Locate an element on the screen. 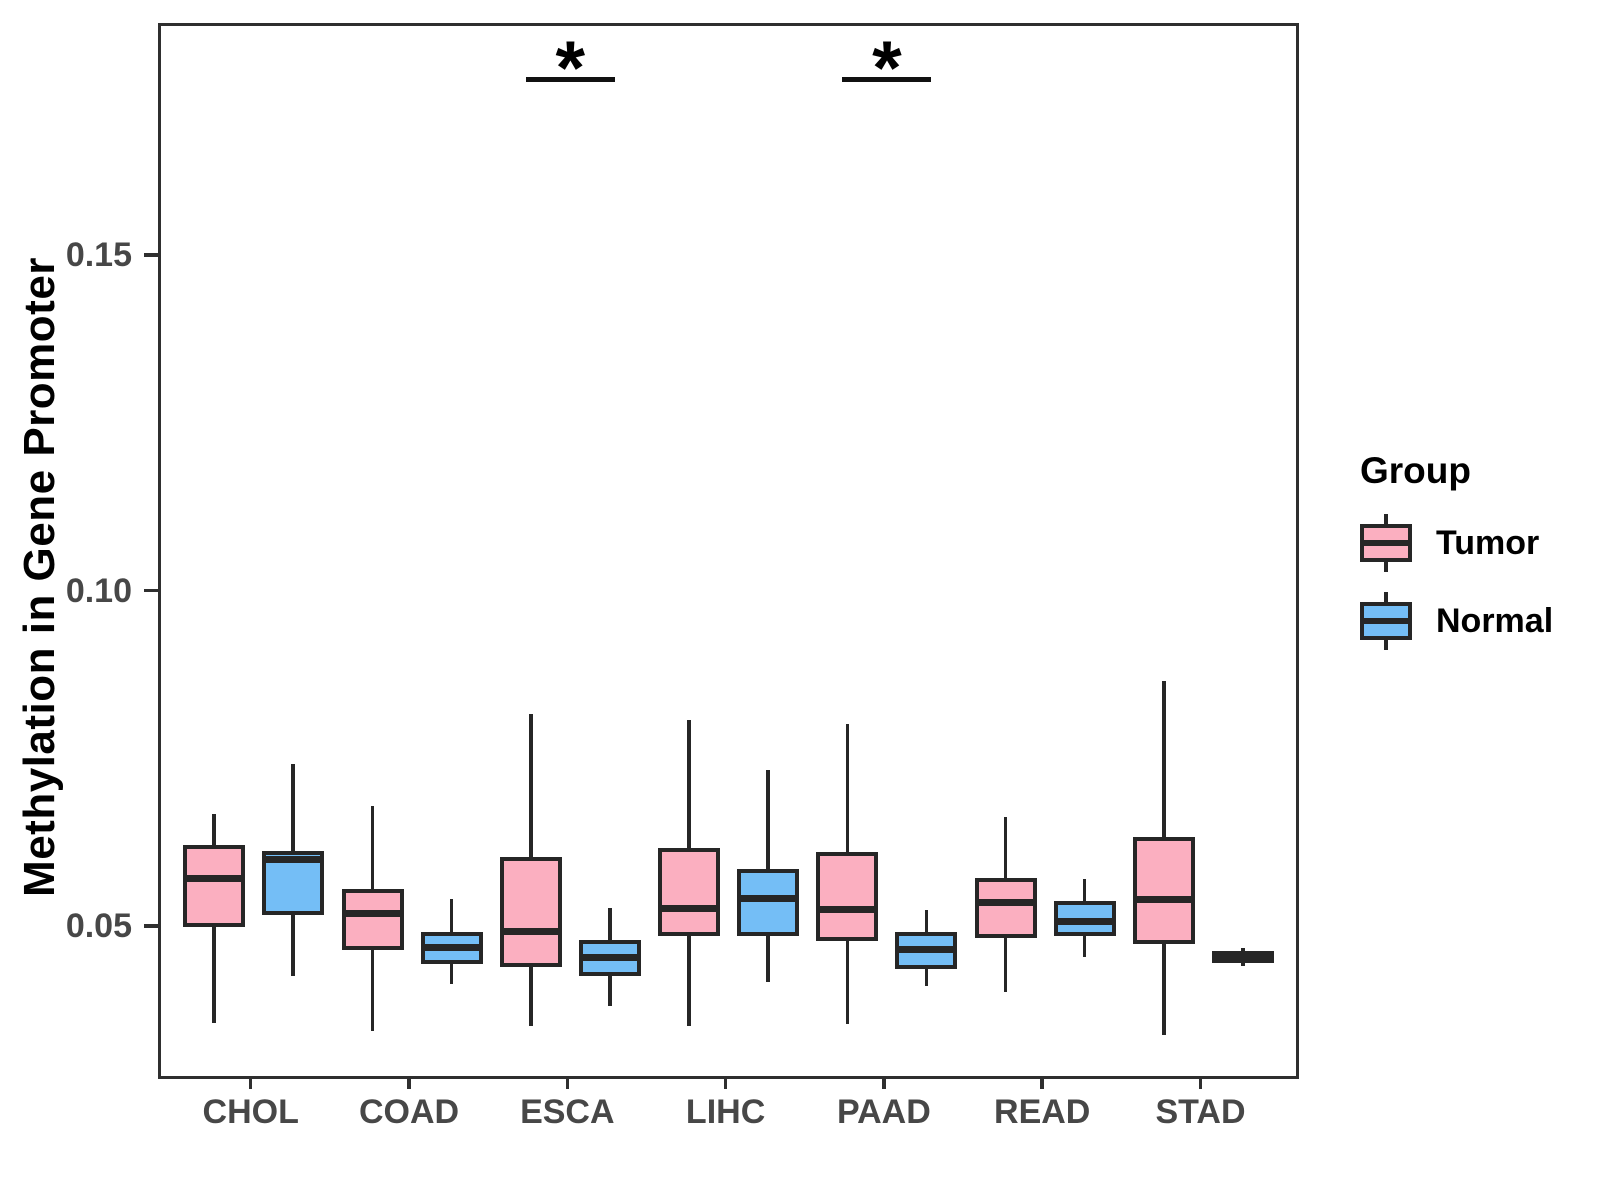 Image resolution: width=1600 pixels, height=1200 pixels. y-tick-label: 0.15 is located at coordinates (98, 255).